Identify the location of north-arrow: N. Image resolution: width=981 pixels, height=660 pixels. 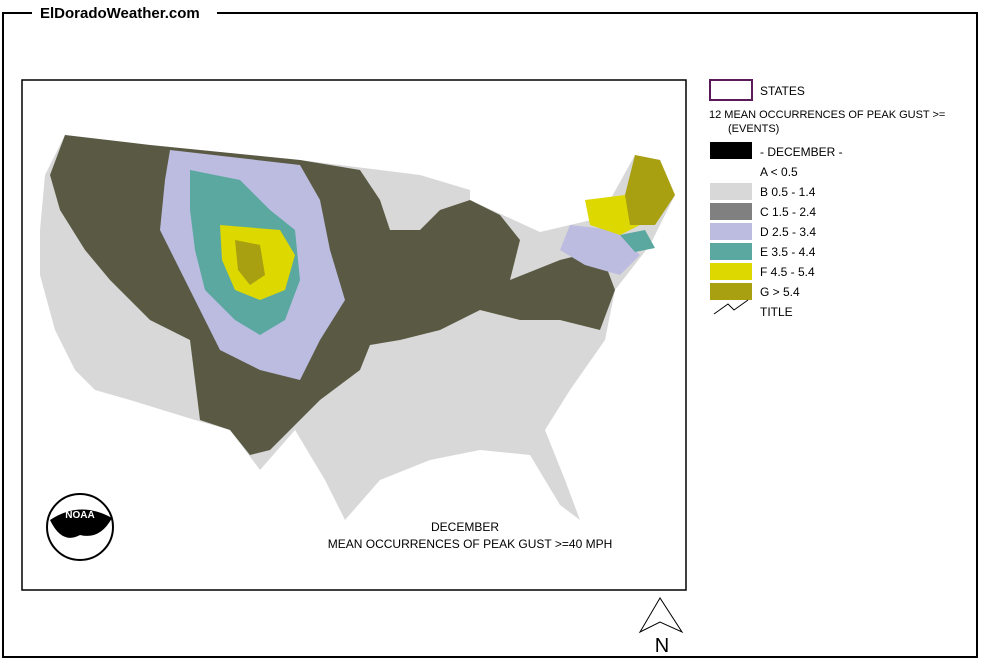
(661, 627).